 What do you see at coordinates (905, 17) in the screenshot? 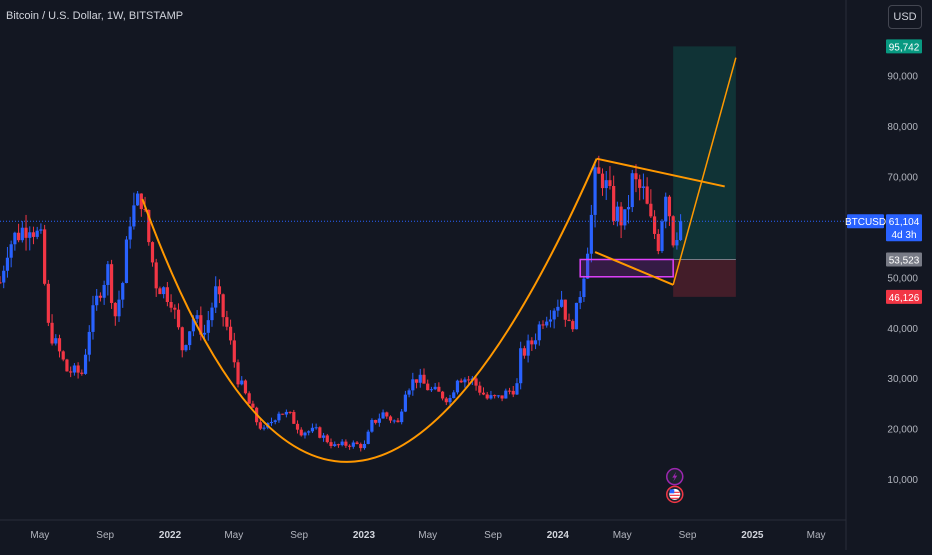
I see `currency-button: USD` at bounding box center [905, 17].